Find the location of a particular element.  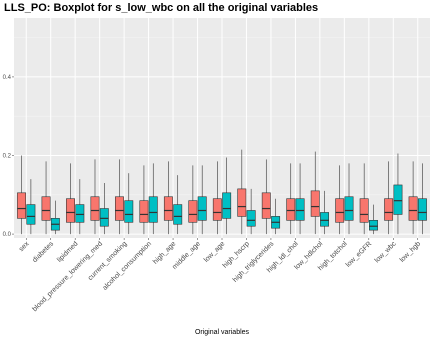

x-tick-label: low_wbc is located at coordinates (386, 252).